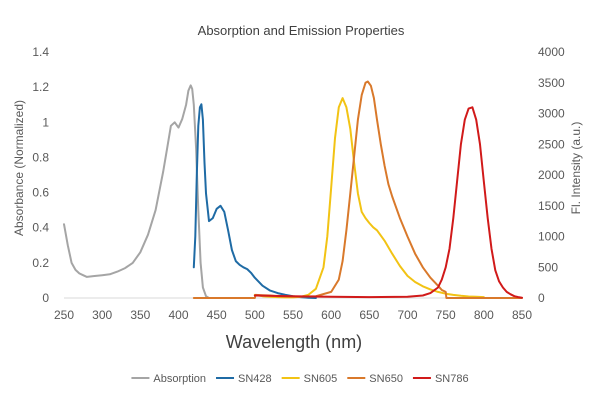  Describe the element at coordinates (40, 157) in the screenshot. I see `y-tick-label: 0.8` at that location.